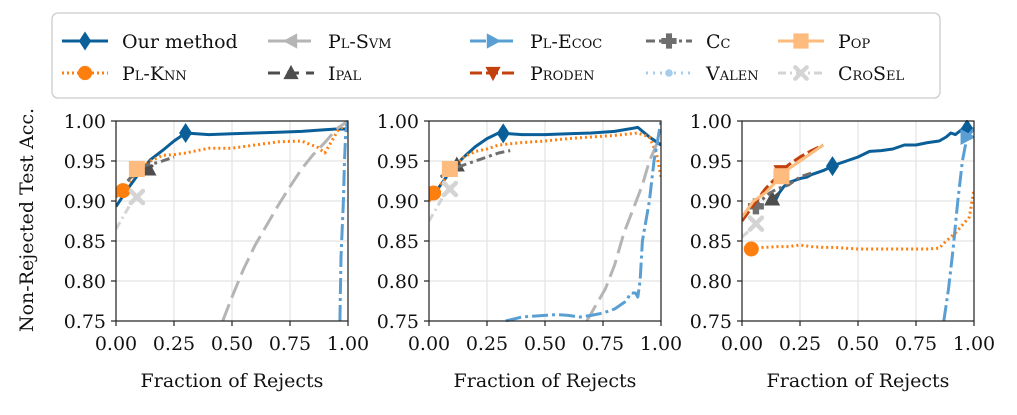  I want to click on x-tick-label-right-3: 0.75, so click(916, 344).